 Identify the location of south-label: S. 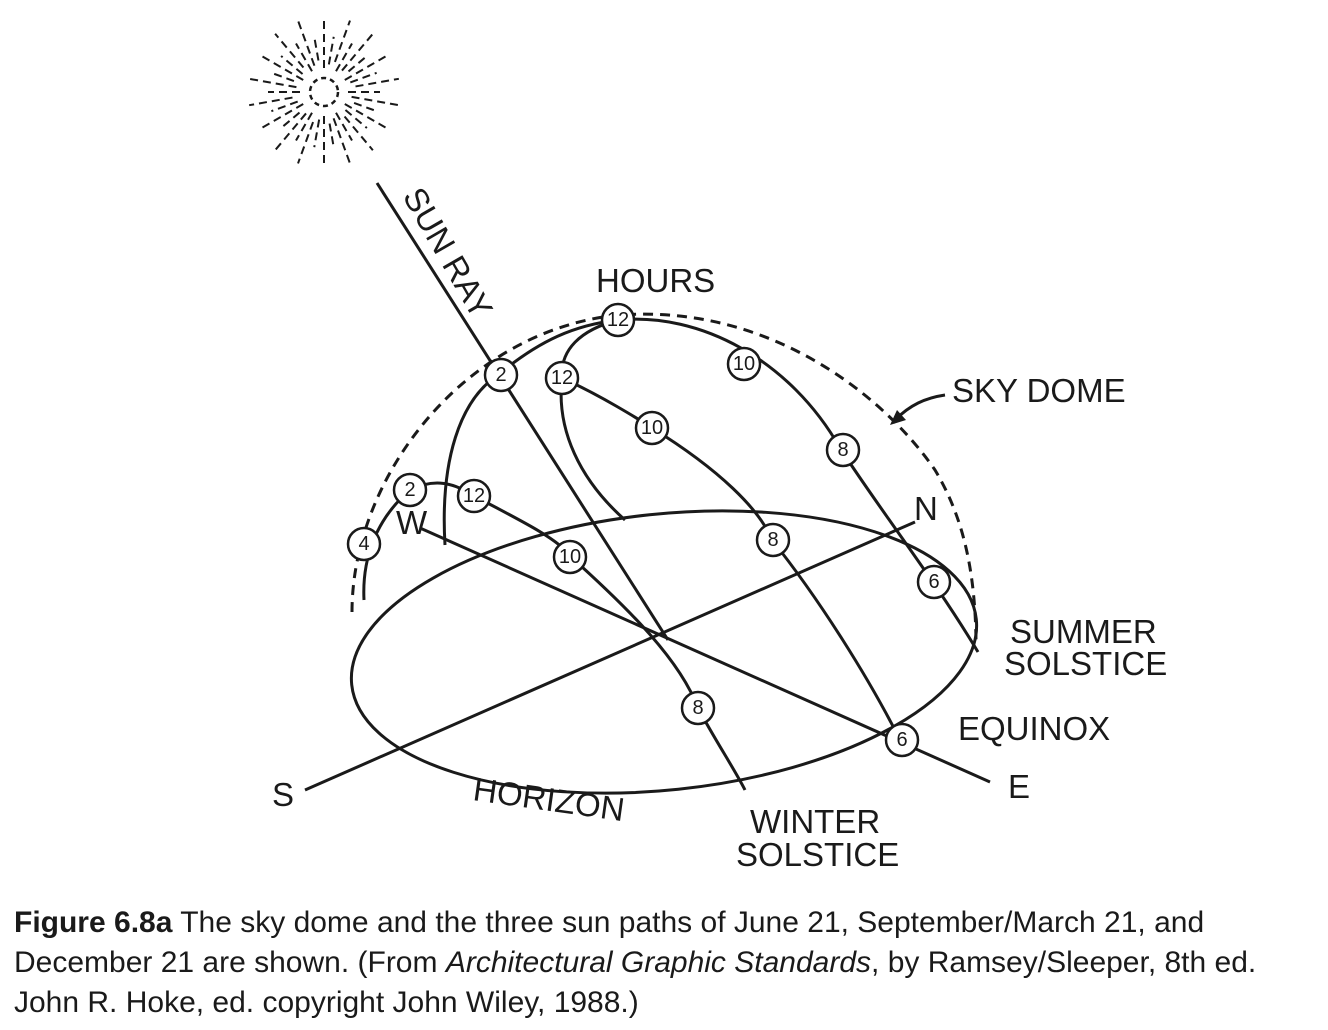
(283, 794).